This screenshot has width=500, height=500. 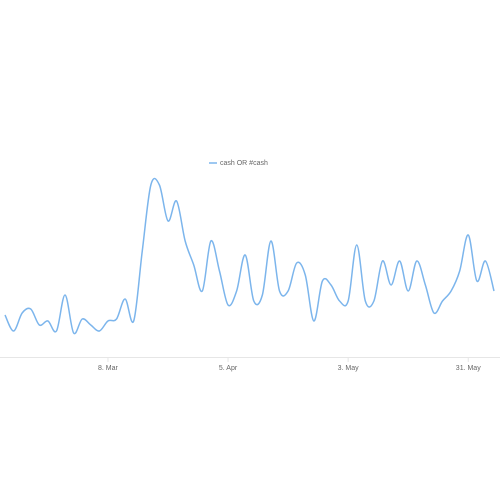 I want to click on x-tick-label: 5. Apr, so click(x=228, y=368).